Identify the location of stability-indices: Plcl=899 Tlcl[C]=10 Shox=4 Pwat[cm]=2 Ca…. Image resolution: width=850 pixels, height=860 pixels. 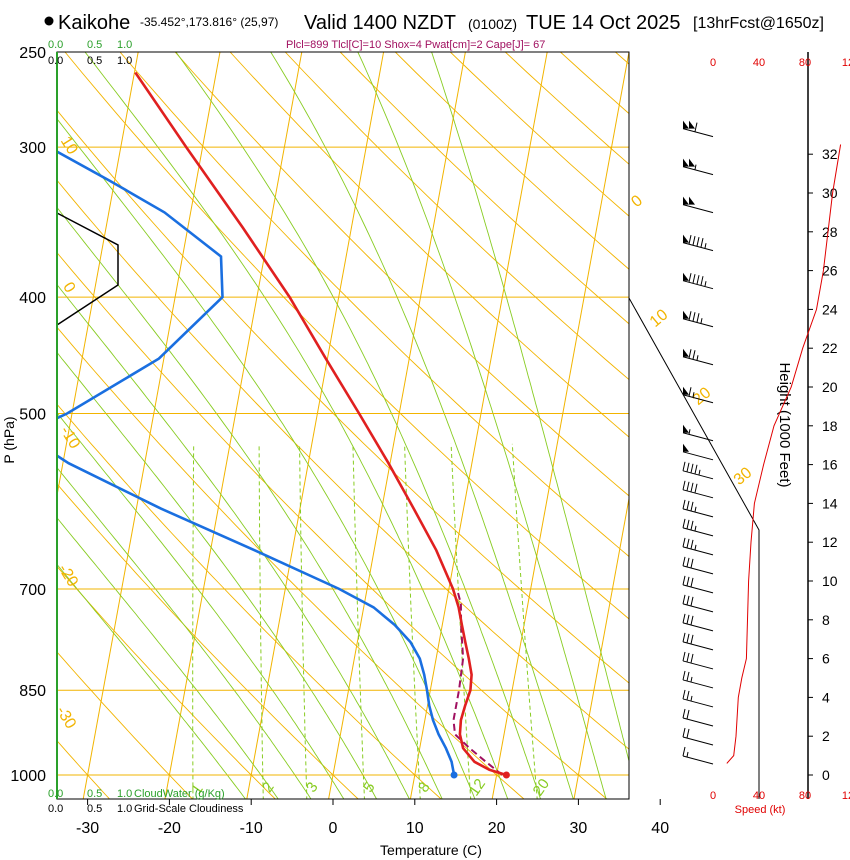
(415, 45).